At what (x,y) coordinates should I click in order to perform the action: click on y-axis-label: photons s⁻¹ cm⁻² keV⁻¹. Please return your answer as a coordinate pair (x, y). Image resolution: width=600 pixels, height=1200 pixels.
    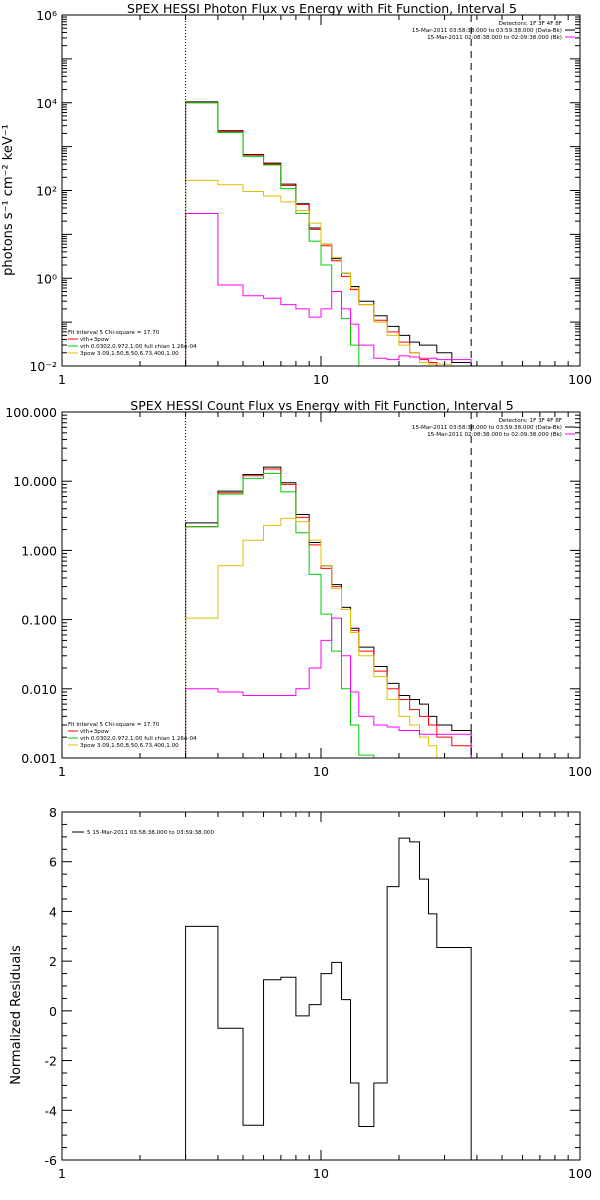
    Looking at the image, I should click on (8, 200).